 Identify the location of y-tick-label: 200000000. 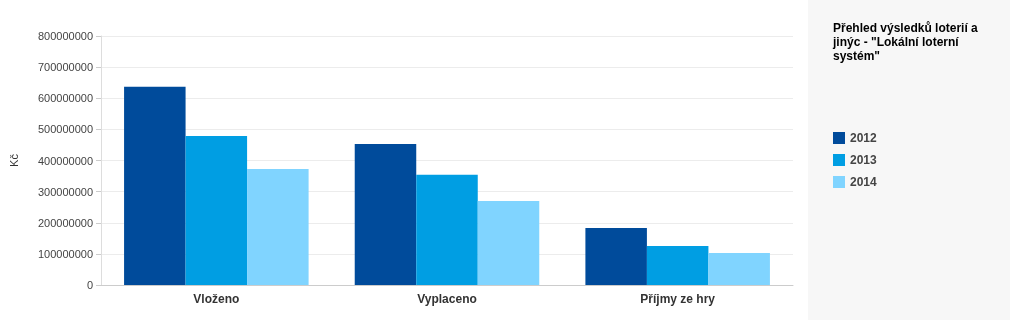
(65, 222).